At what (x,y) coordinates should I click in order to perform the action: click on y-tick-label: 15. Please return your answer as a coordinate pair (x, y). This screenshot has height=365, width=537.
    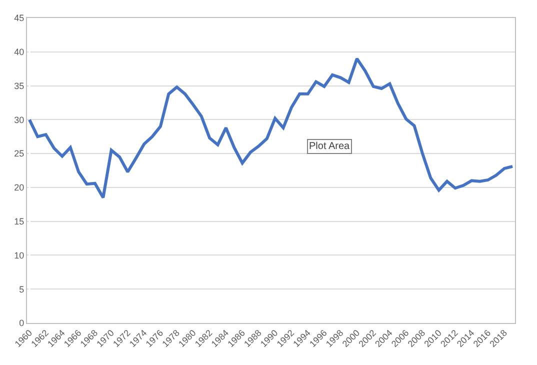
    Looking at the image, I should click on (19, 221).